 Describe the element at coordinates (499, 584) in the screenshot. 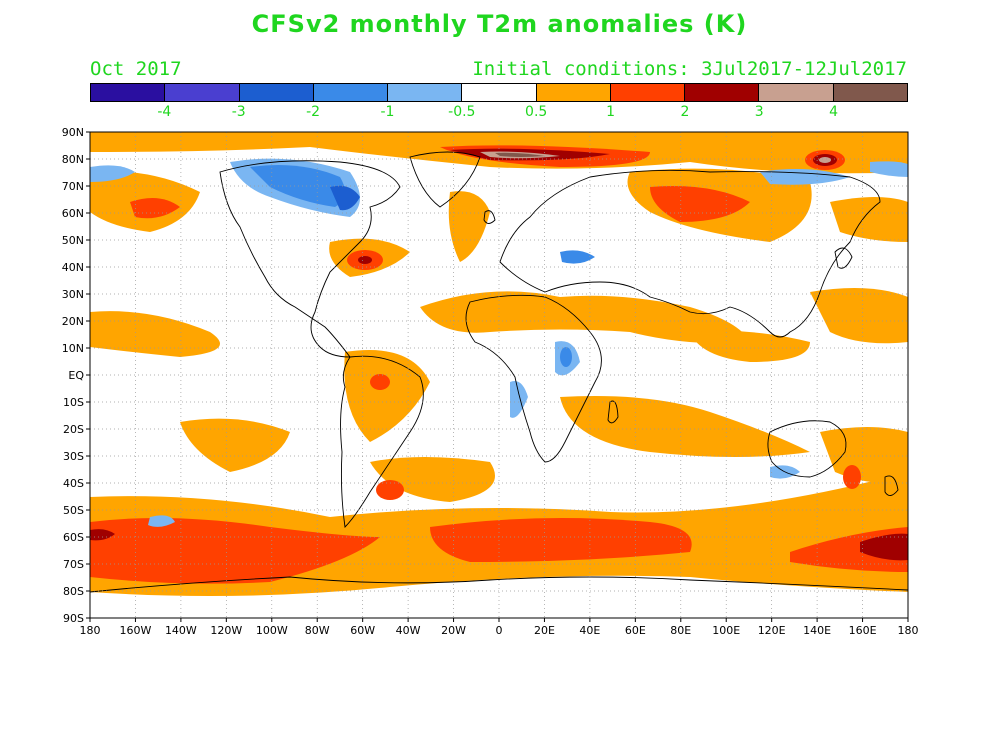

I see `antarctica-coastline` at that location.